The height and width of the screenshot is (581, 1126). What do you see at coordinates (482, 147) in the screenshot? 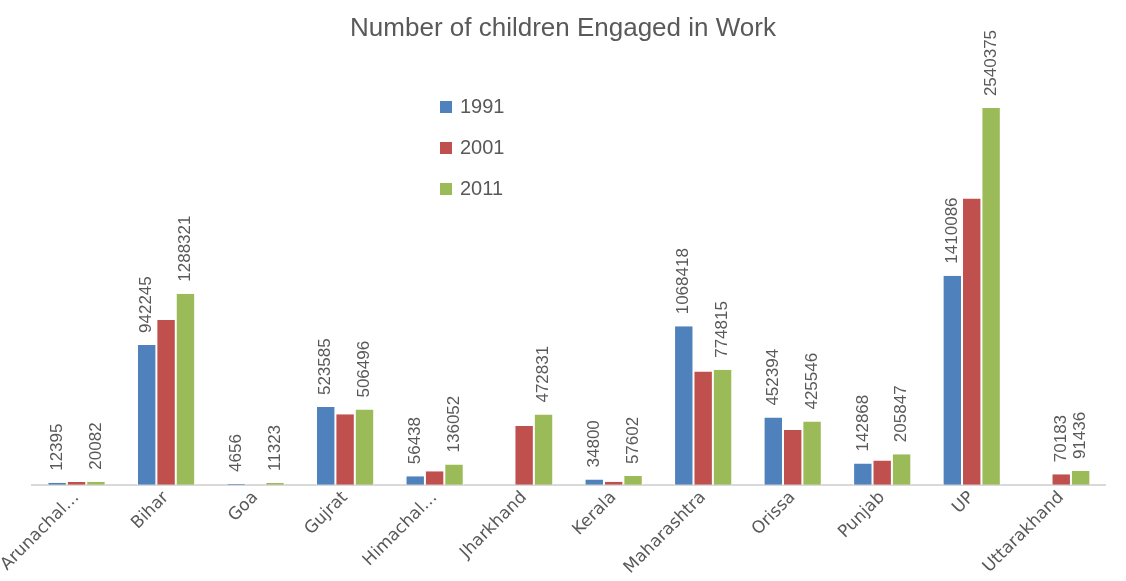
I see `legend-label: 2001` at bounding box center [482, 147].